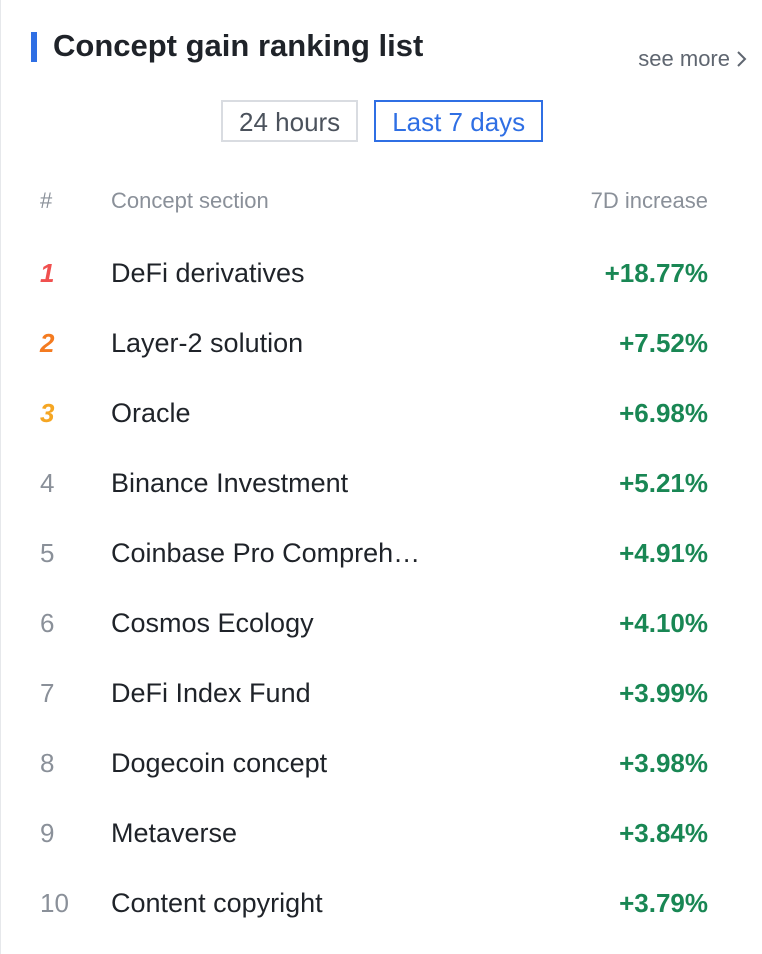 The image size is (762, 954). I want to click on increase-value: +18.77%, so click(656, 273).